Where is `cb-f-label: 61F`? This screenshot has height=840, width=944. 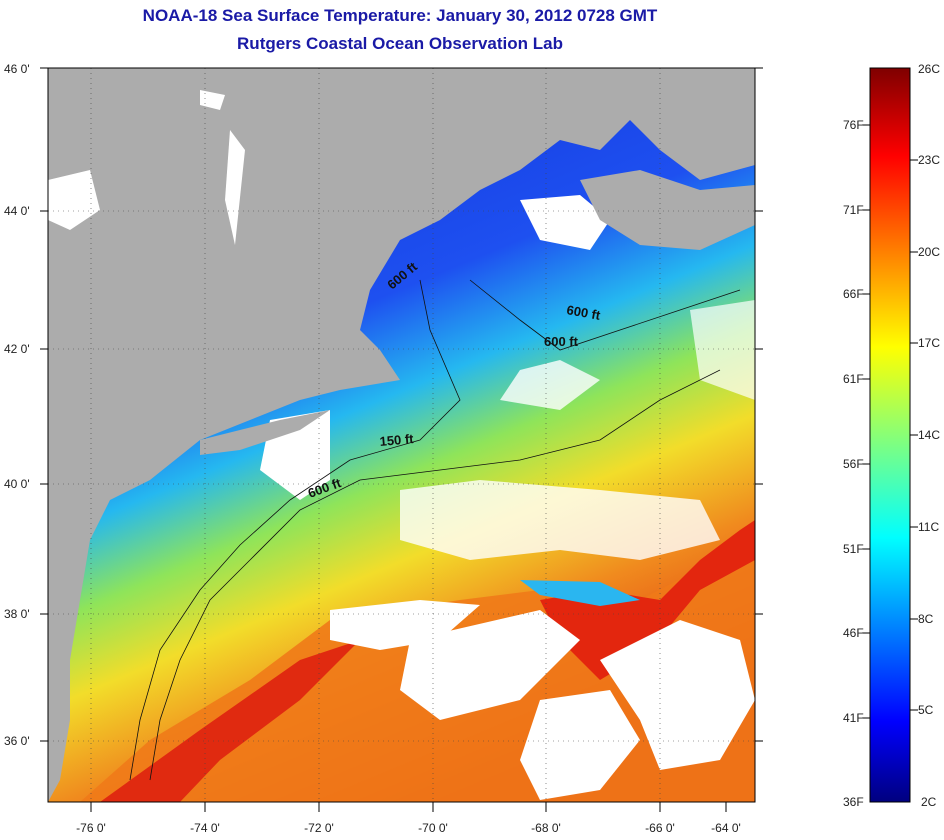 cb-f-label: 61F is located at coordinates (853, 379).